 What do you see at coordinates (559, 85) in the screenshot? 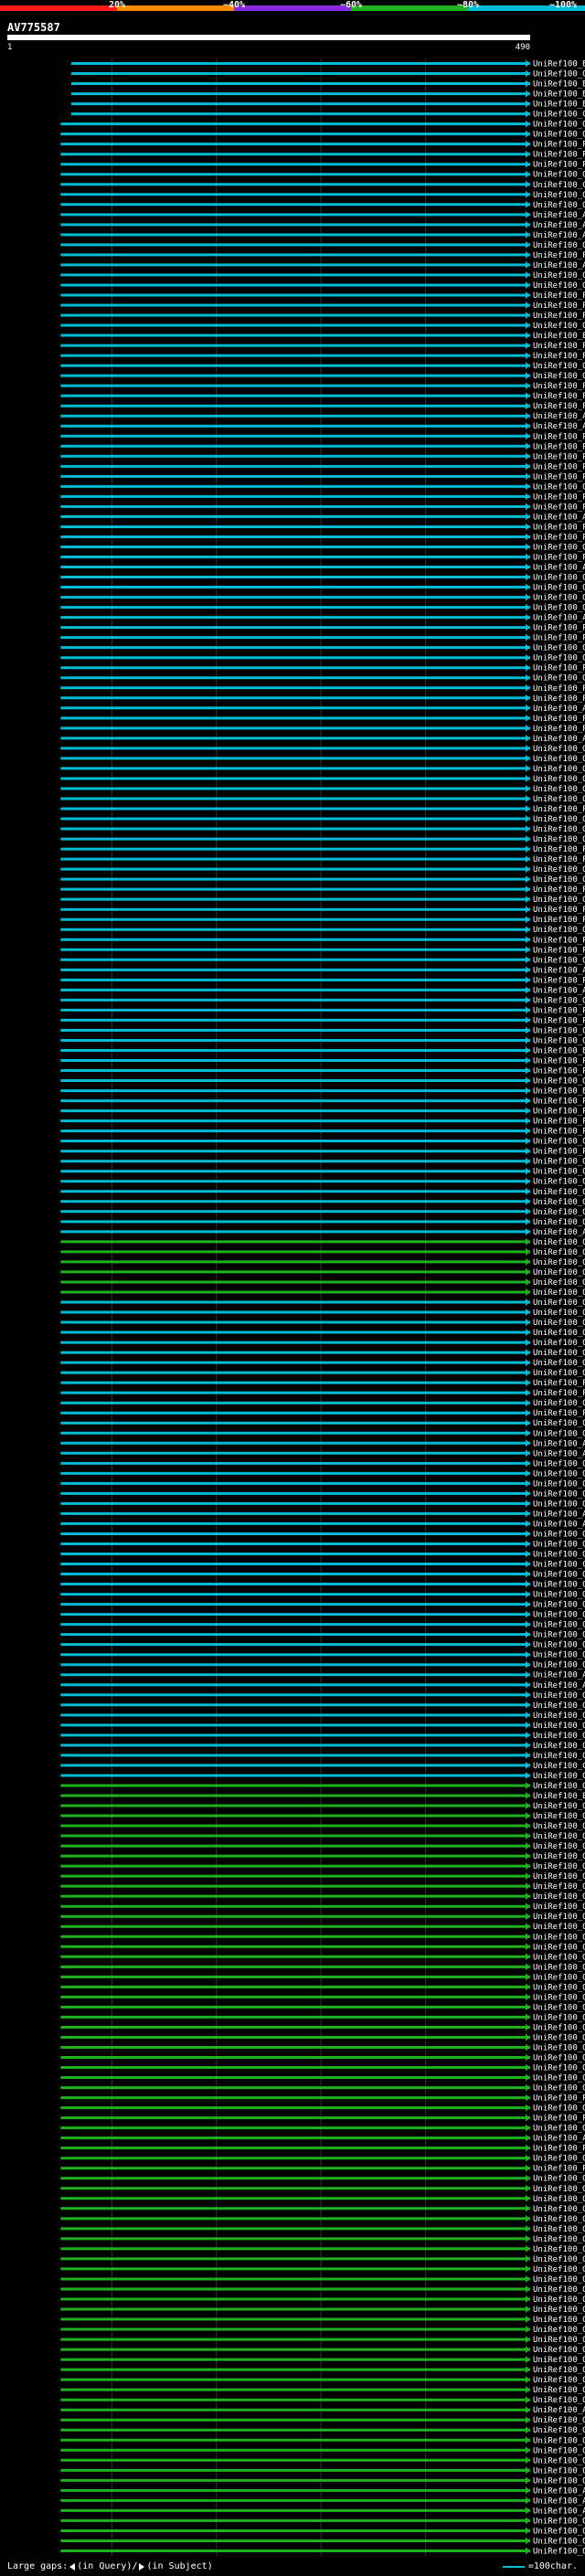
I see `hit-accession: UniRef100_B9SGS3` at bounding box center [559, 85].